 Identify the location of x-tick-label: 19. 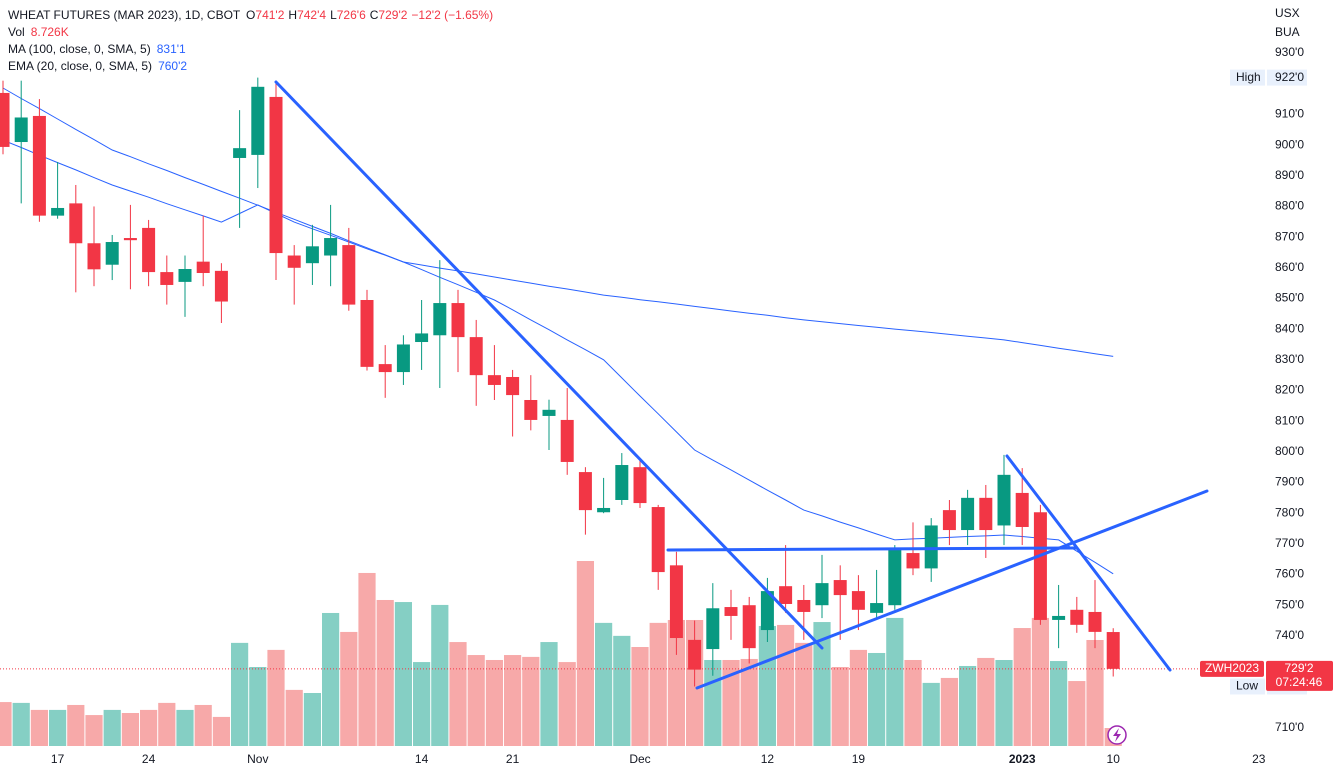
(859, 759).